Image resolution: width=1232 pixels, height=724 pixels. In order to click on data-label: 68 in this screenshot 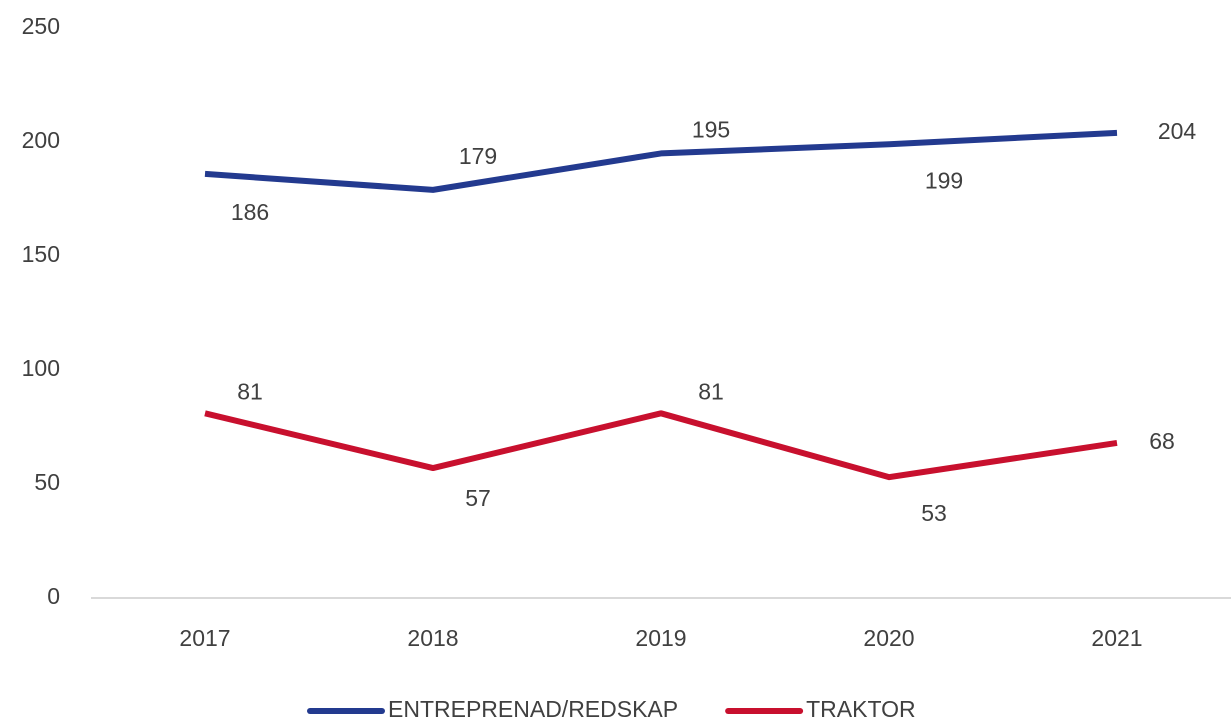, I will do `click(1162, 441)`.